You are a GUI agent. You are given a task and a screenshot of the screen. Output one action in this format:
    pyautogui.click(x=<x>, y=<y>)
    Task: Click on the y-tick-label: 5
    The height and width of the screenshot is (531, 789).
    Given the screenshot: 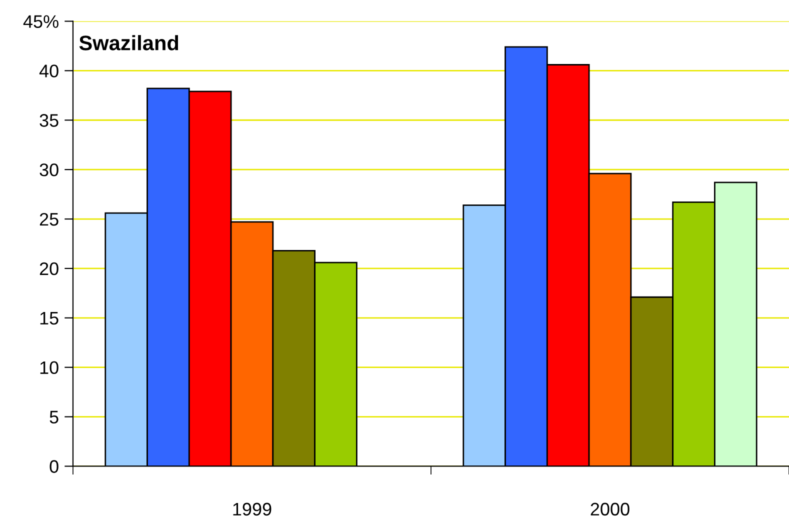 What is the action you would take?
    pyautogui.click(x=54, y=417)
    